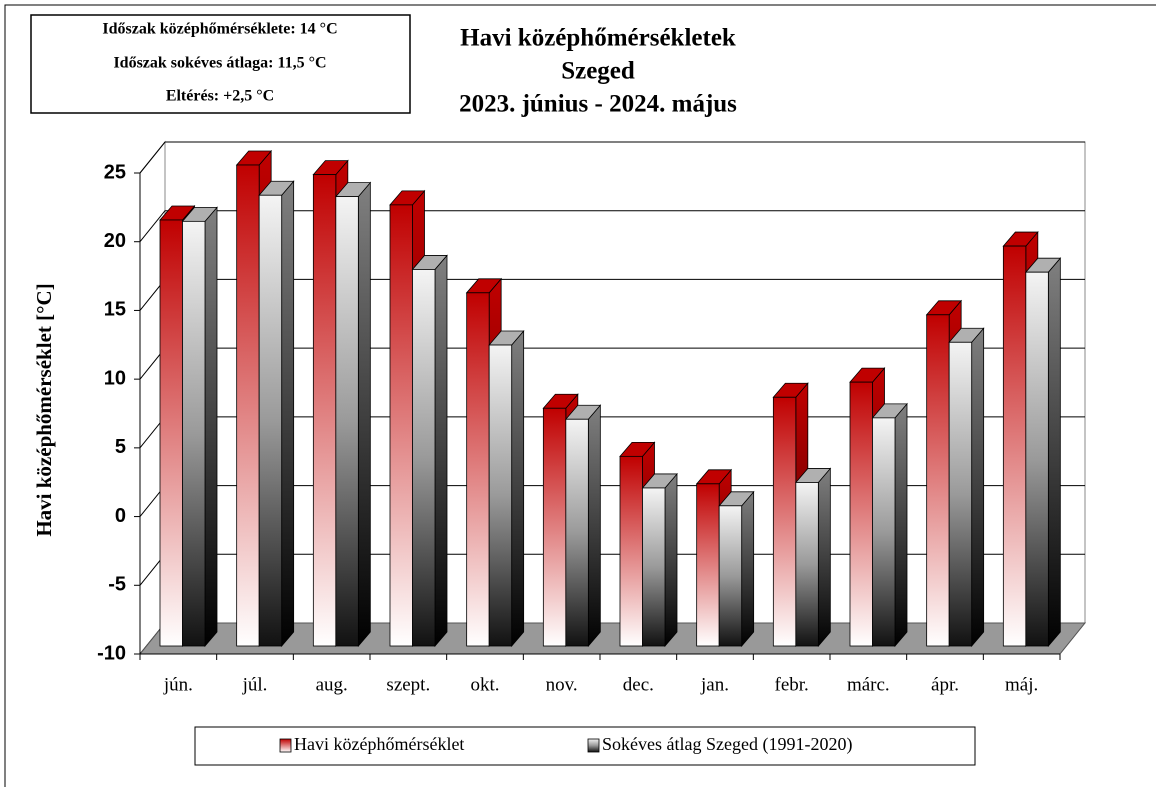 Image resolution: width=1156 pixels, height=787 pixels. What do you see at coordinates (255, 684) in the screenshot?
I see `x-tick-label: júl.` at bounding box center [255, 684].